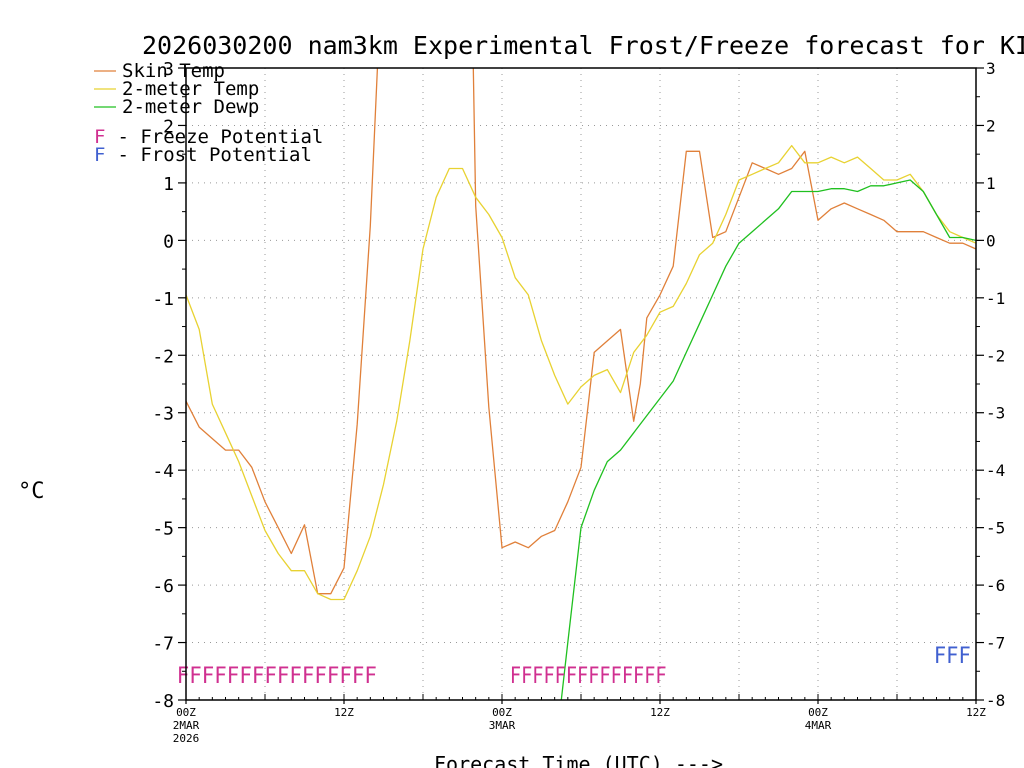 The height and width of the screenshot is (768, 1024). Describe the element at coordinates (995, 700) in the screenshot. I see `y-tick-label-right: -8` at that location.